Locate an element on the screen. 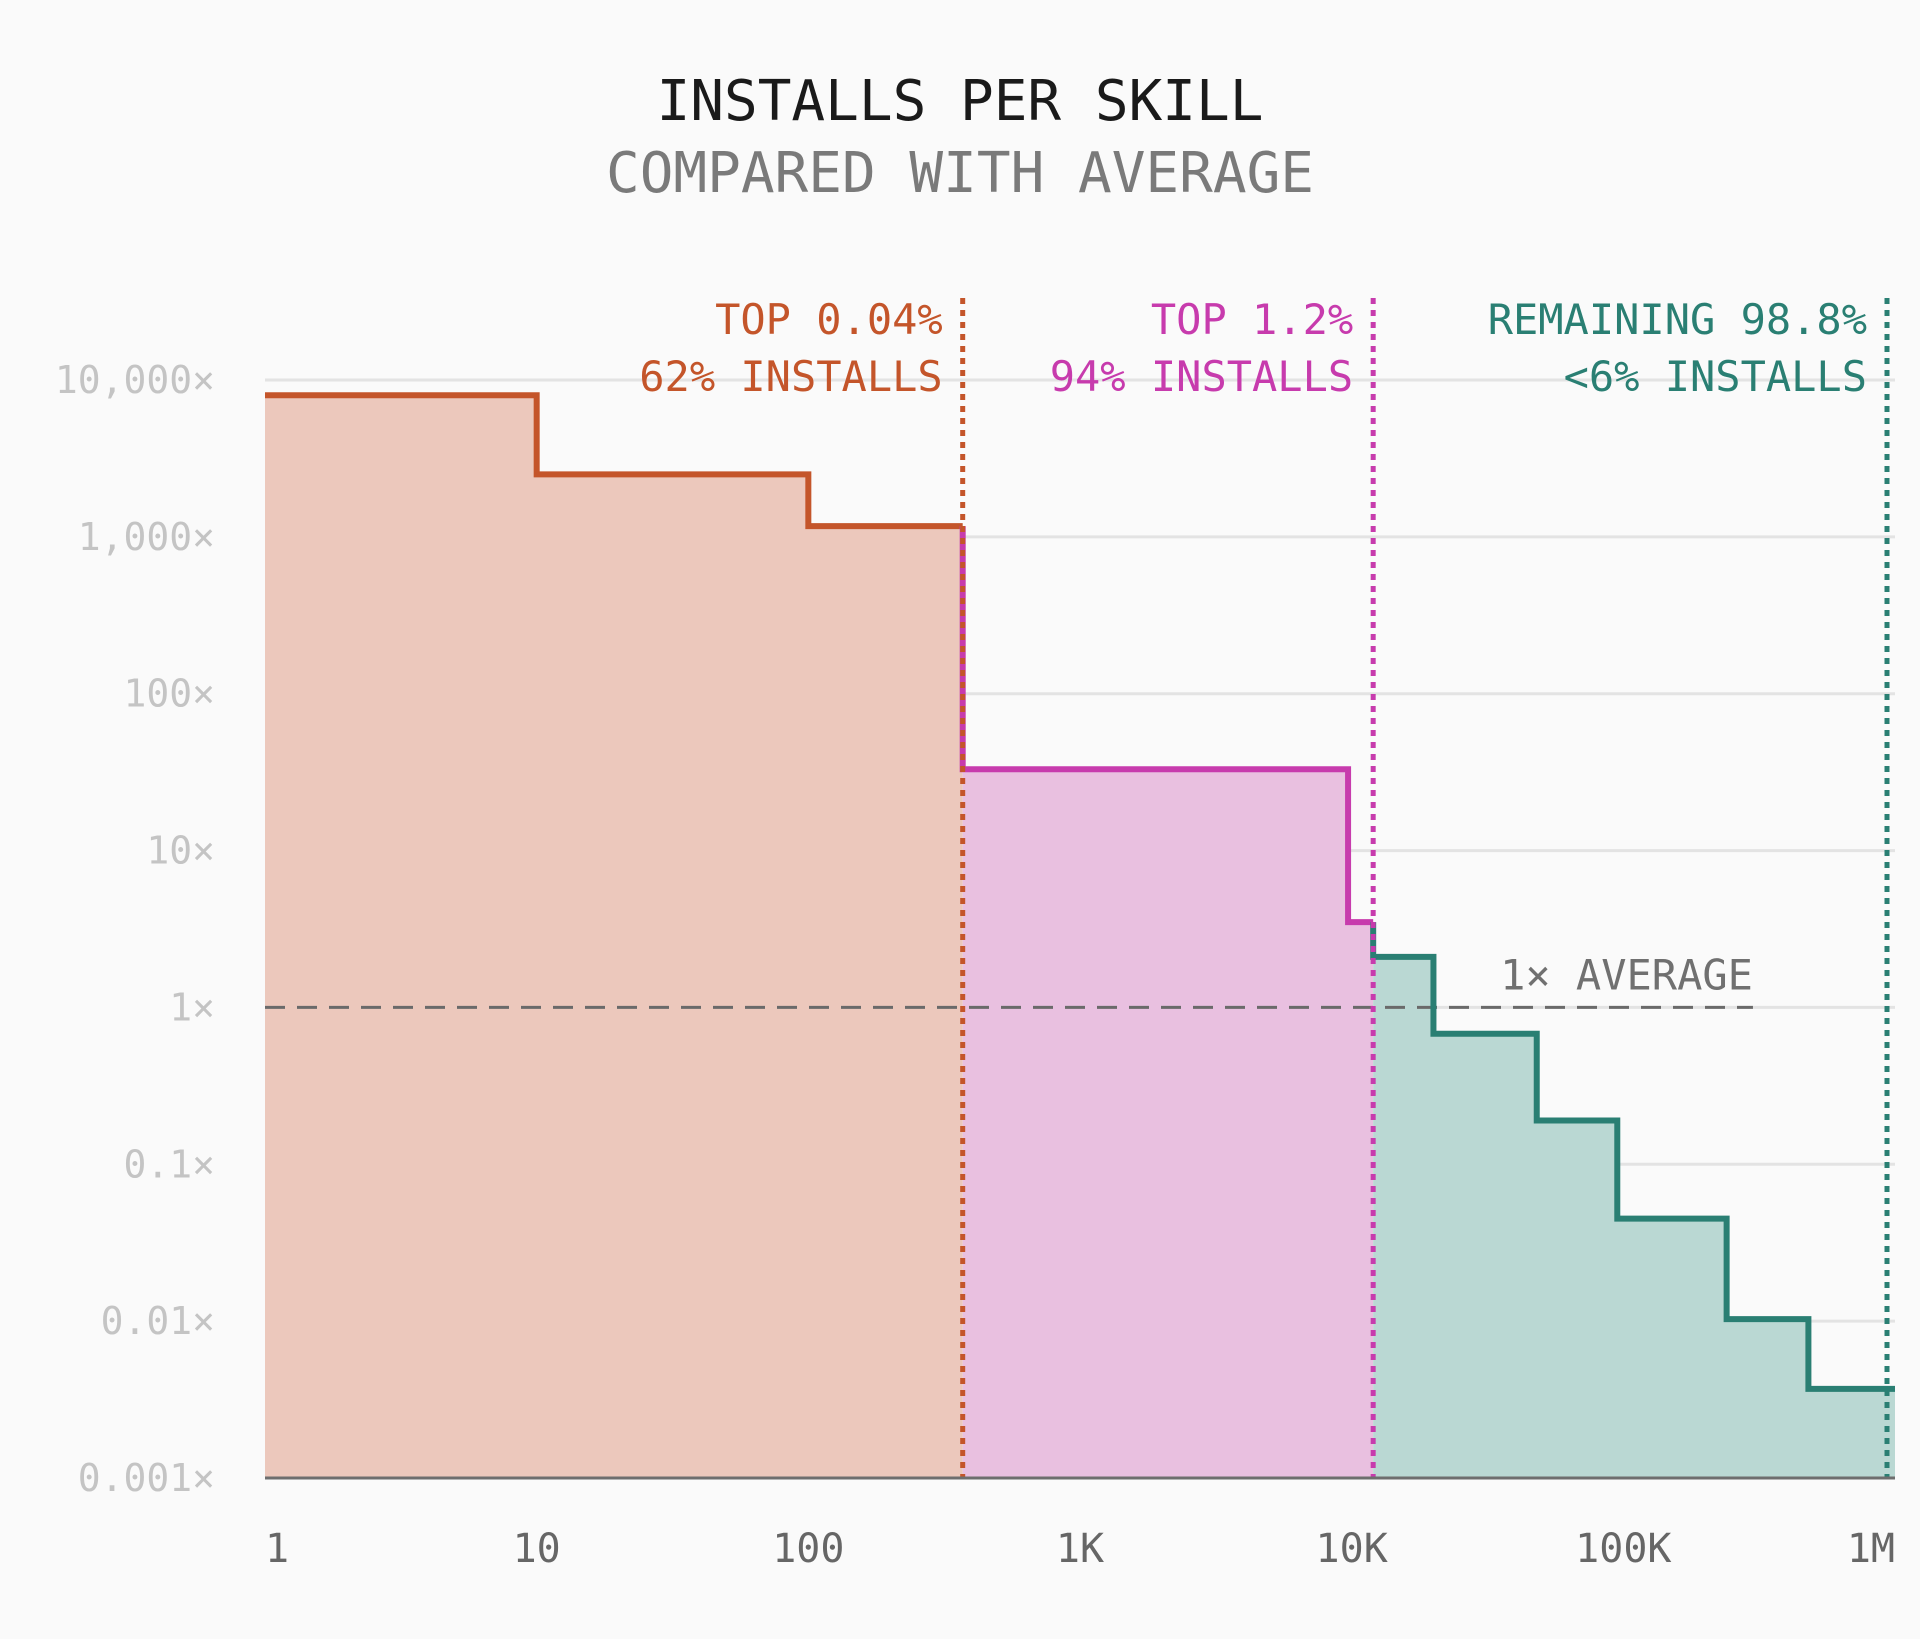 This screenshot has width=1920, height=1639. y-tick-label: 1× is located at coordinates (192, 1007).